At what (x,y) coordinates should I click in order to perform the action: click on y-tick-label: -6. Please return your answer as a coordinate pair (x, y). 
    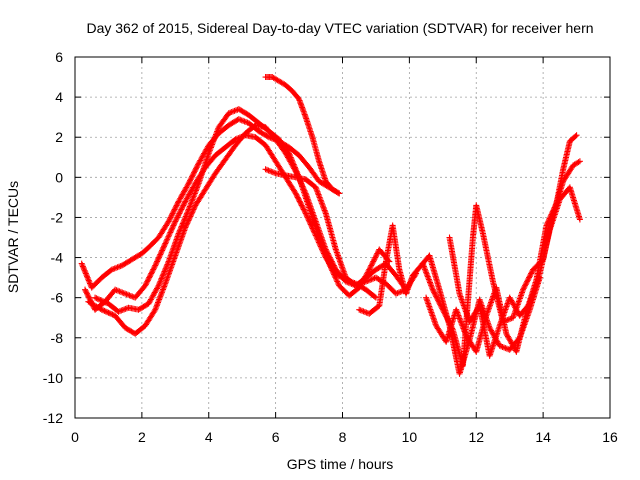
    Looking at the image, I should click on (57, 298).